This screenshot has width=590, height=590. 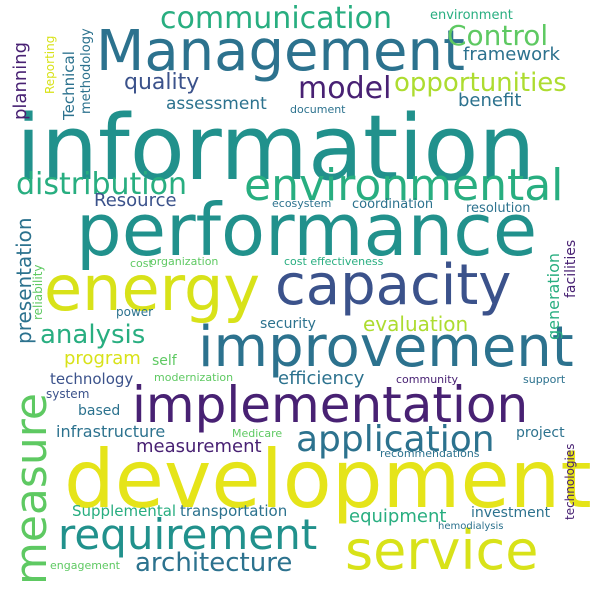 I want to click on word-self: self, so click(x=164, y=361).